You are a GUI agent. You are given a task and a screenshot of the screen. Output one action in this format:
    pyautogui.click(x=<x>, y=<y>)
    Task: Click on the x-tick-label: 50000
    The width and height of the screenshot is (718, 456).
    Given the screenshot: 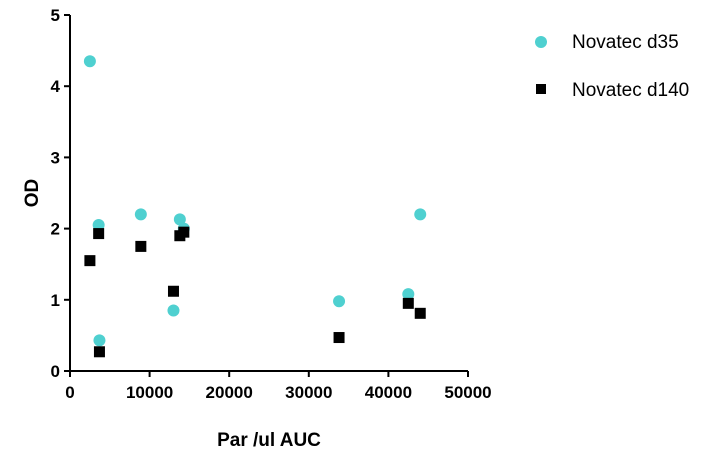 What is the action you would take?
    pyautogui.click(x=467, y=392)
    